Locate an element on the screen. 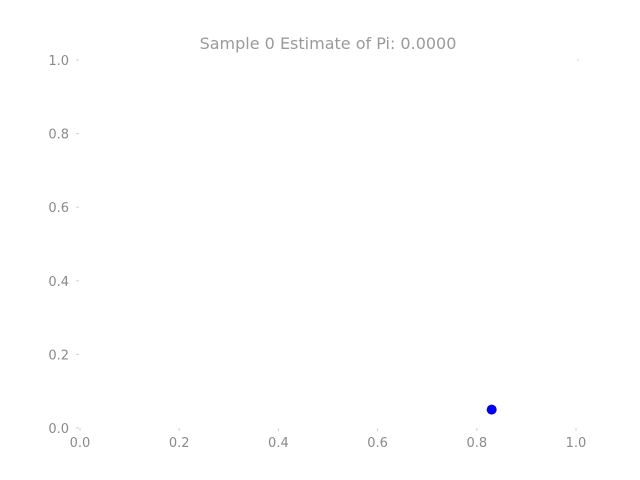 This screenshot has width=640, height=480. y-tick-label: 0.6 is located at coordinates (58, 208).